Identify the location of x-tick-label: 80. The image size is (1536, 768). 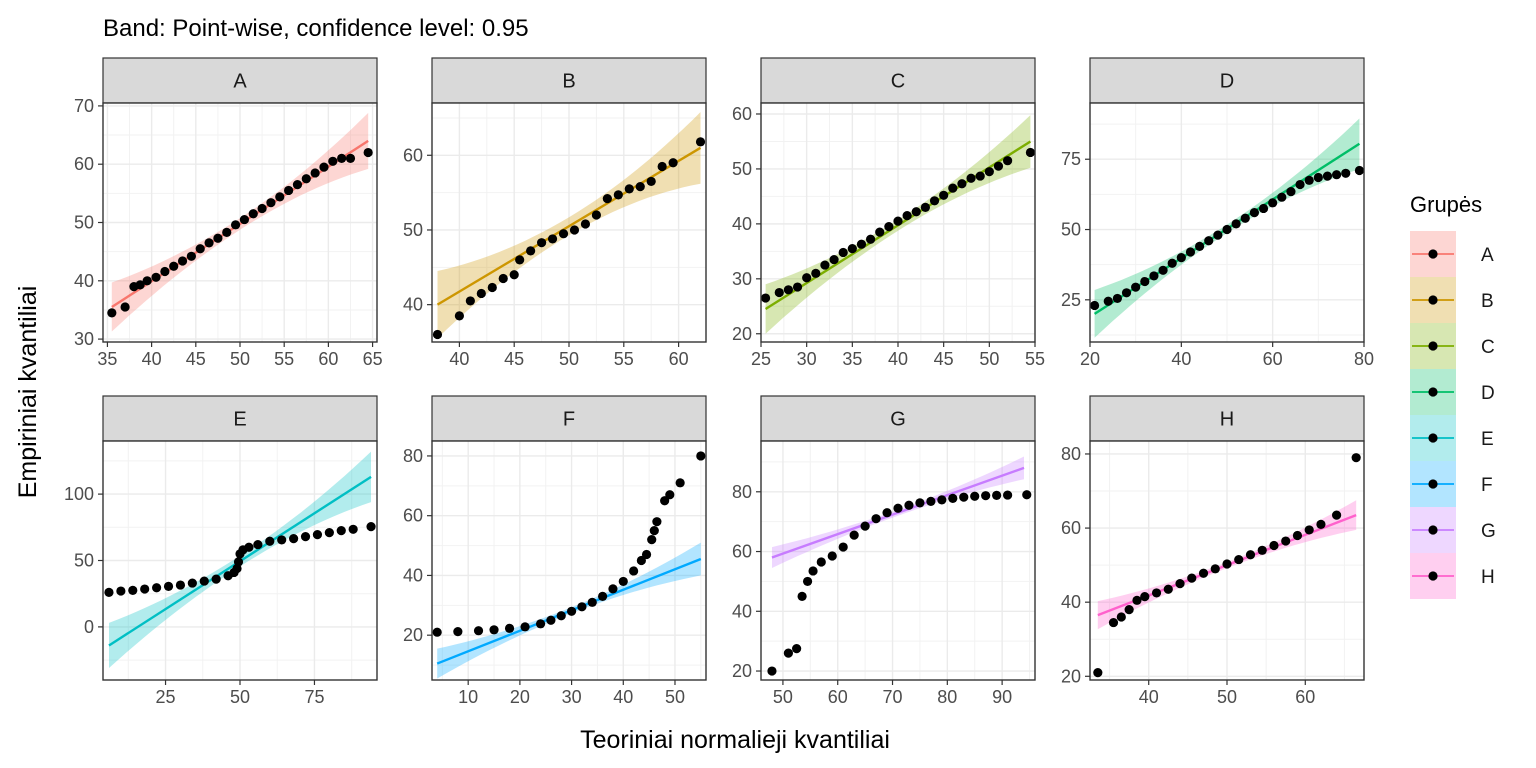
(947, 697).